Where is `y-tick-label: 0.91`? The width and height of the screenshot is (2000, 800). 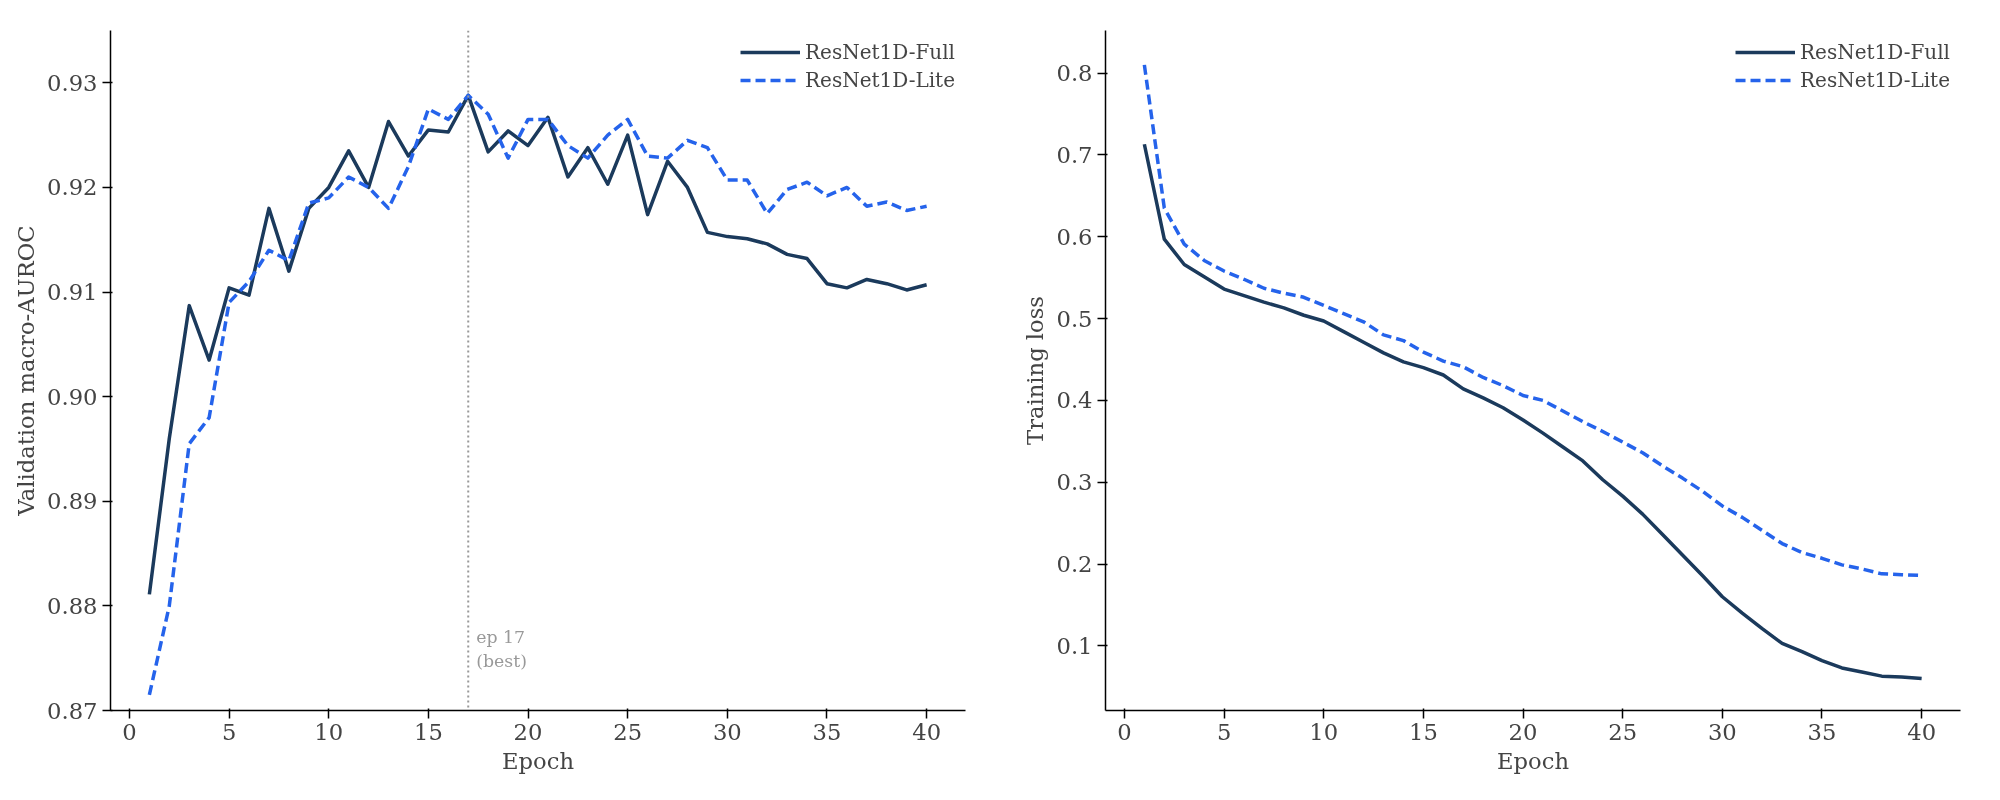
y-tick-label: 0.91 is located at coordinates (72, 292).